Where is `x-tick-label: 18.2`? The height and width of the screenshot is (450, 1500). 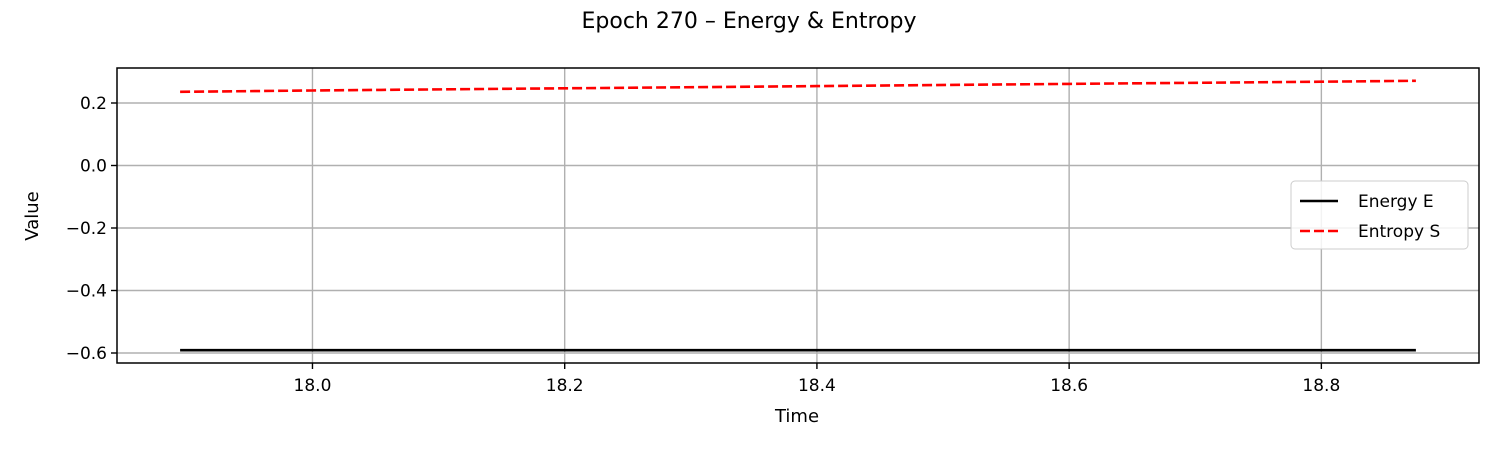
x-tick-label: 18.2 is located at coordinates (565, 386).